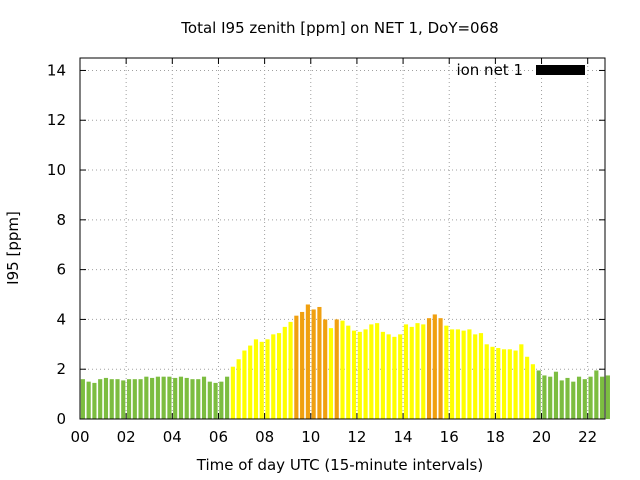 The image size is (640, 480). I want to click on y-tick-label: 4, so click(61, 319).